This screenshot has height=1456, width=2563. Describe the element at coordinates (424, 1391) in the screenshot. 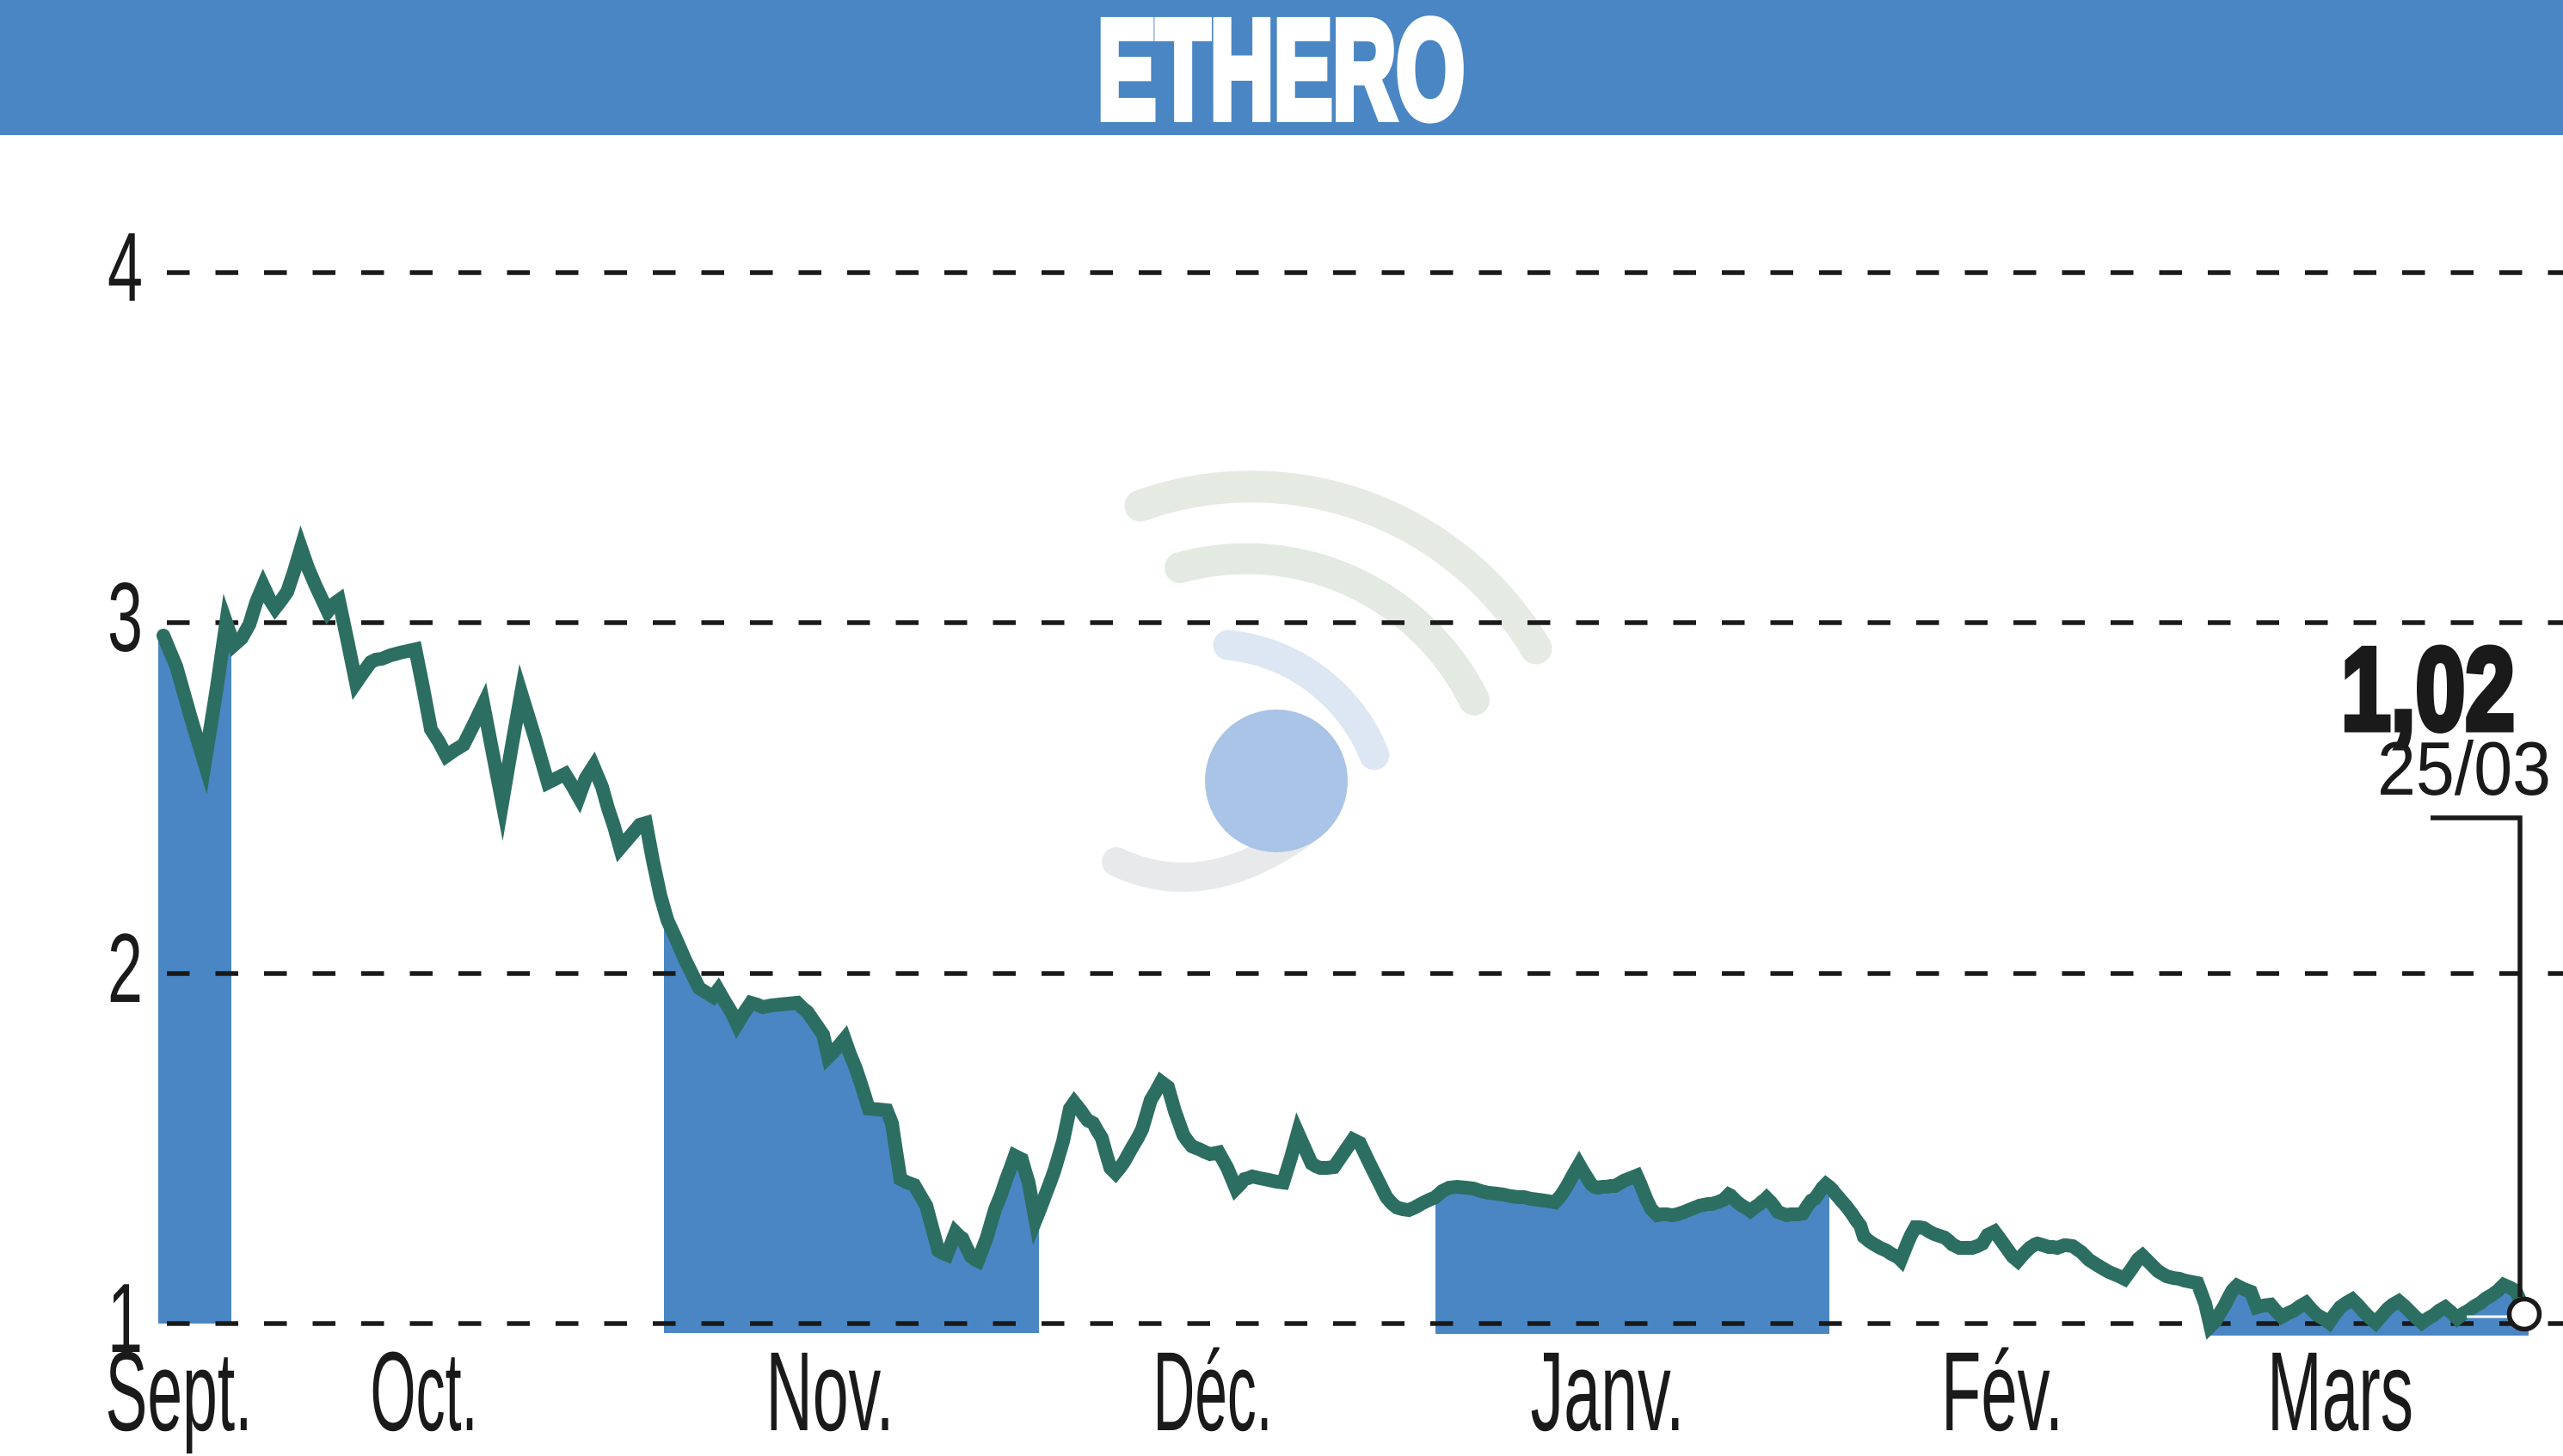

I see `svg-text: Oct.` at that location.